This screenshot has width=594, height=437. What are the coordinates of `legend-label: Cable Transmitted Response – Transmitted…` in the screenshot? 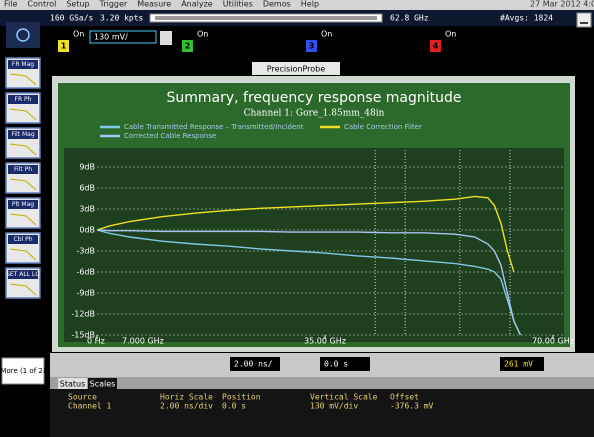 It's located at (214, 127).